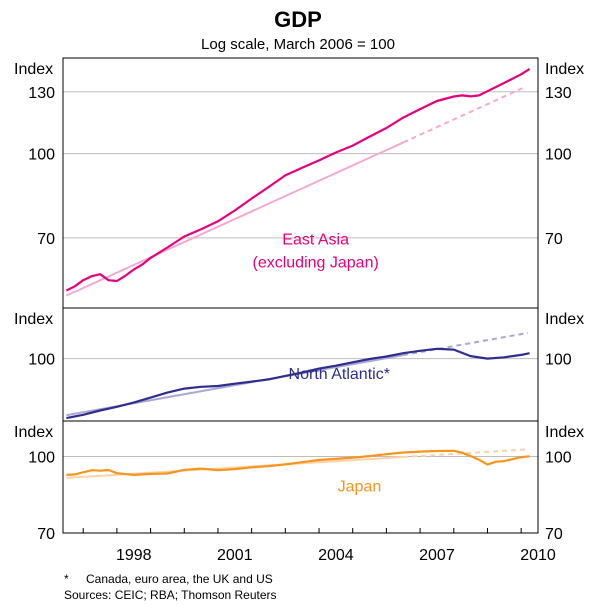  What do you see at coordinates (134, 555) in the screenshot?
I see `xtick-label-1998: 1998` at bounding box center [134, 555].